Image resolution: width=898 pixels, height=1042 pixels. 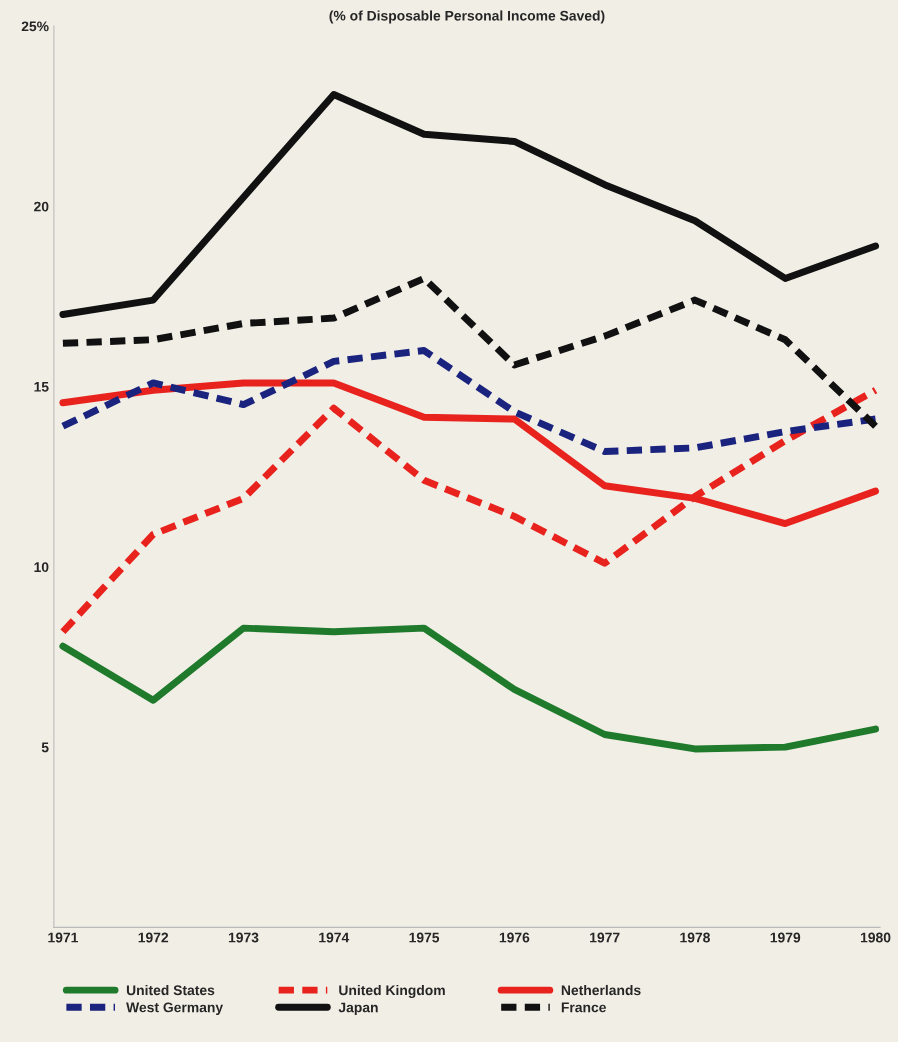 What do you see at coordinates (424, 937) in the screenshot?
I see `x-tick-label: 1975` at bounding box center [424, 937].